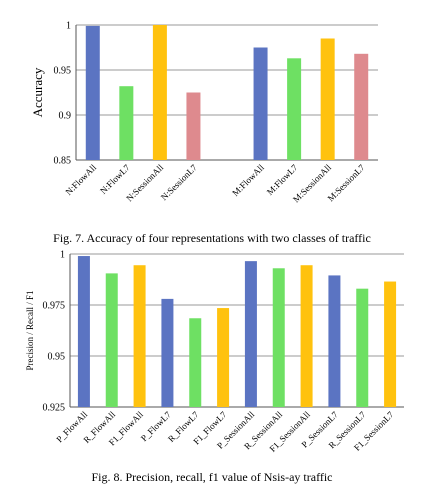  Describe the element at coordinates (112, 340) in the screenshot. I see `bar-r-flowall` at that location.